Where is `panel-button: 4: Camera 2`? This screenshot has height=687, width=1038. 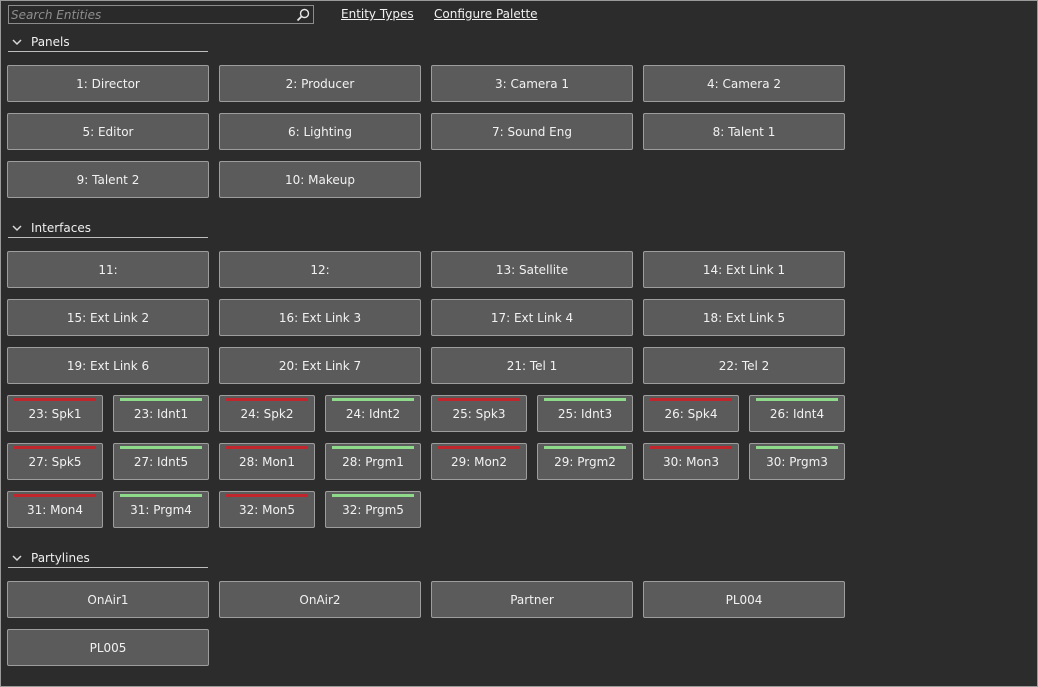 panel-button: 4: Camera 2 is located at coordinates (744, 83).